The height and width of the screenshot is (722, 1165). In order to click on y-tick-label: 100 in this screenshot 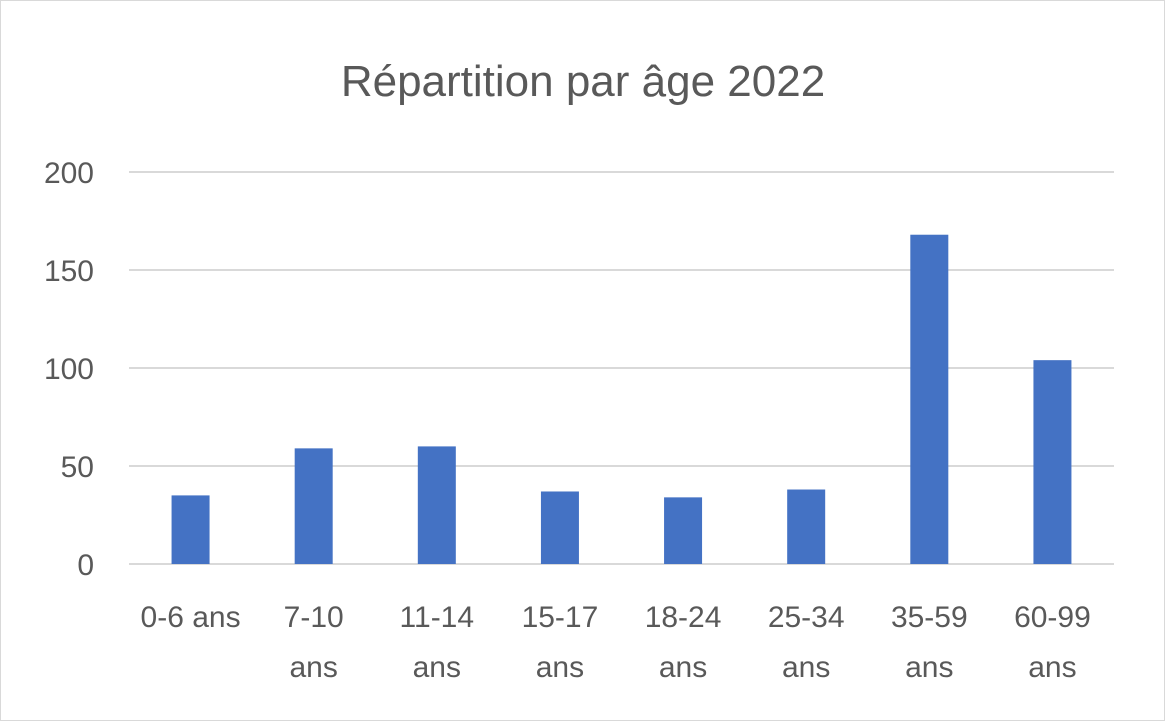, I will do `click(69, 369)`.